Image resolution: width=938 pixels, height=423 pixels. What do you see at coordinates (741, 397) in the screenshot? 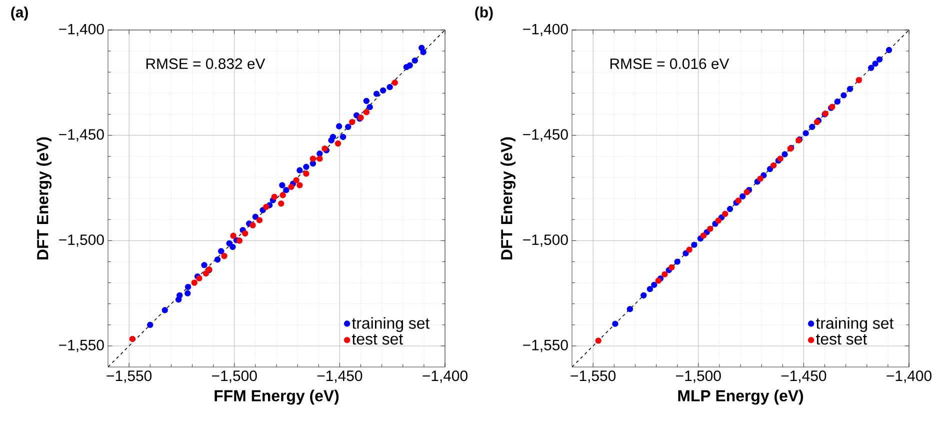
I see `x-axis-title: MLP Energy (eV)` at bounding box center [741, 397].